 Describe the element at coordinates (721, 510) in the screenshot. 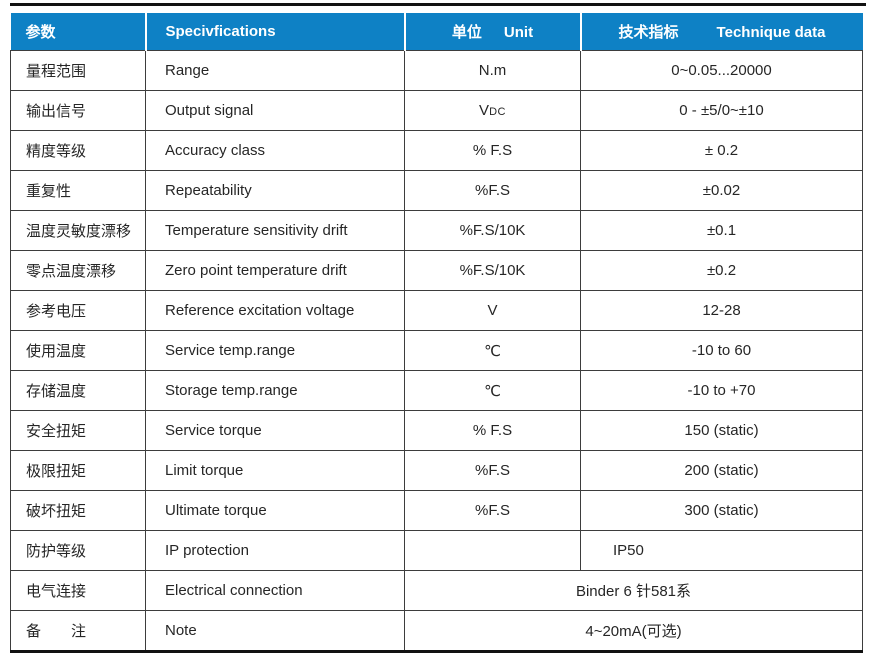

I see `value-cell: 300 (static)` at that location.